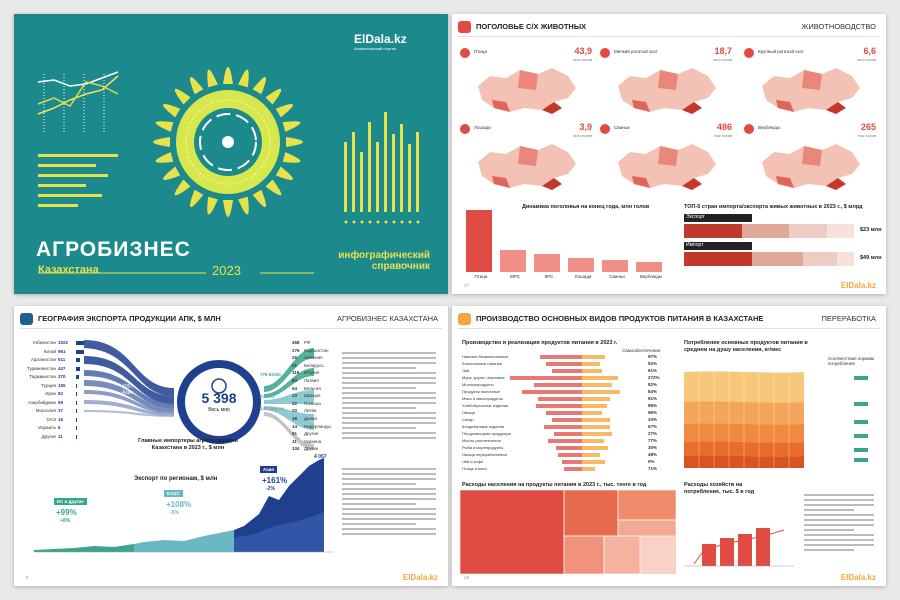 The image size is (900, 600). What do you see at coordinates (44, 342) in the screenshot?
I see `country-name: Узбекистан` at bounding box center [44, 342].